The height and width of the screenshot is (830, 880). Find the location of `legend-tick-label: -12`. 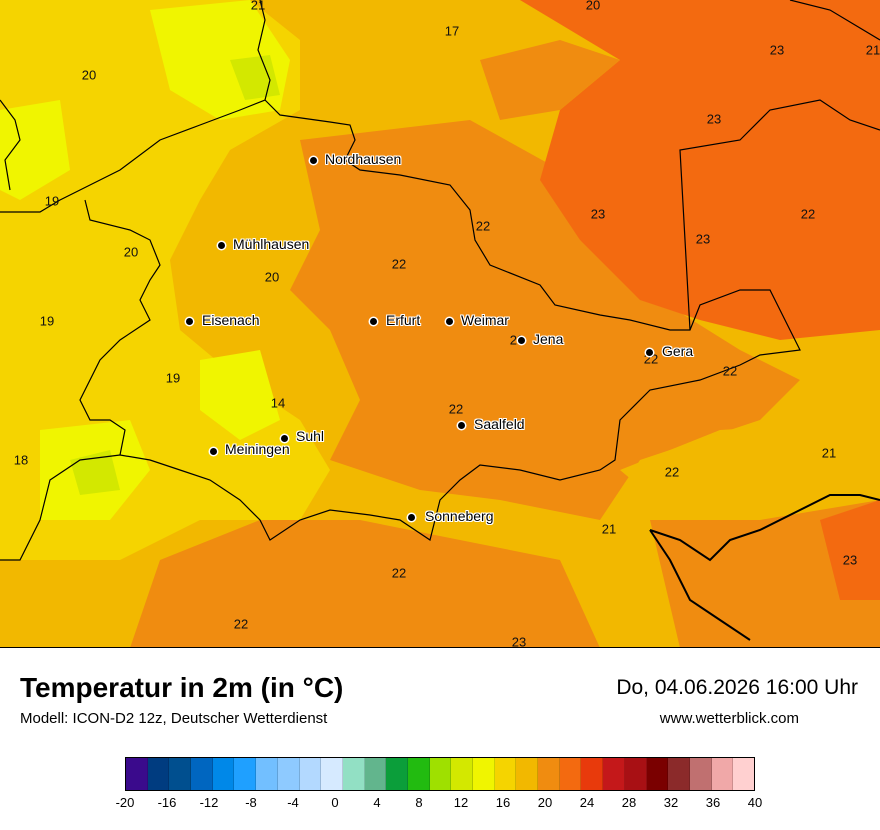

legend-tick-label: -12 is located at coordinates (209, 802).